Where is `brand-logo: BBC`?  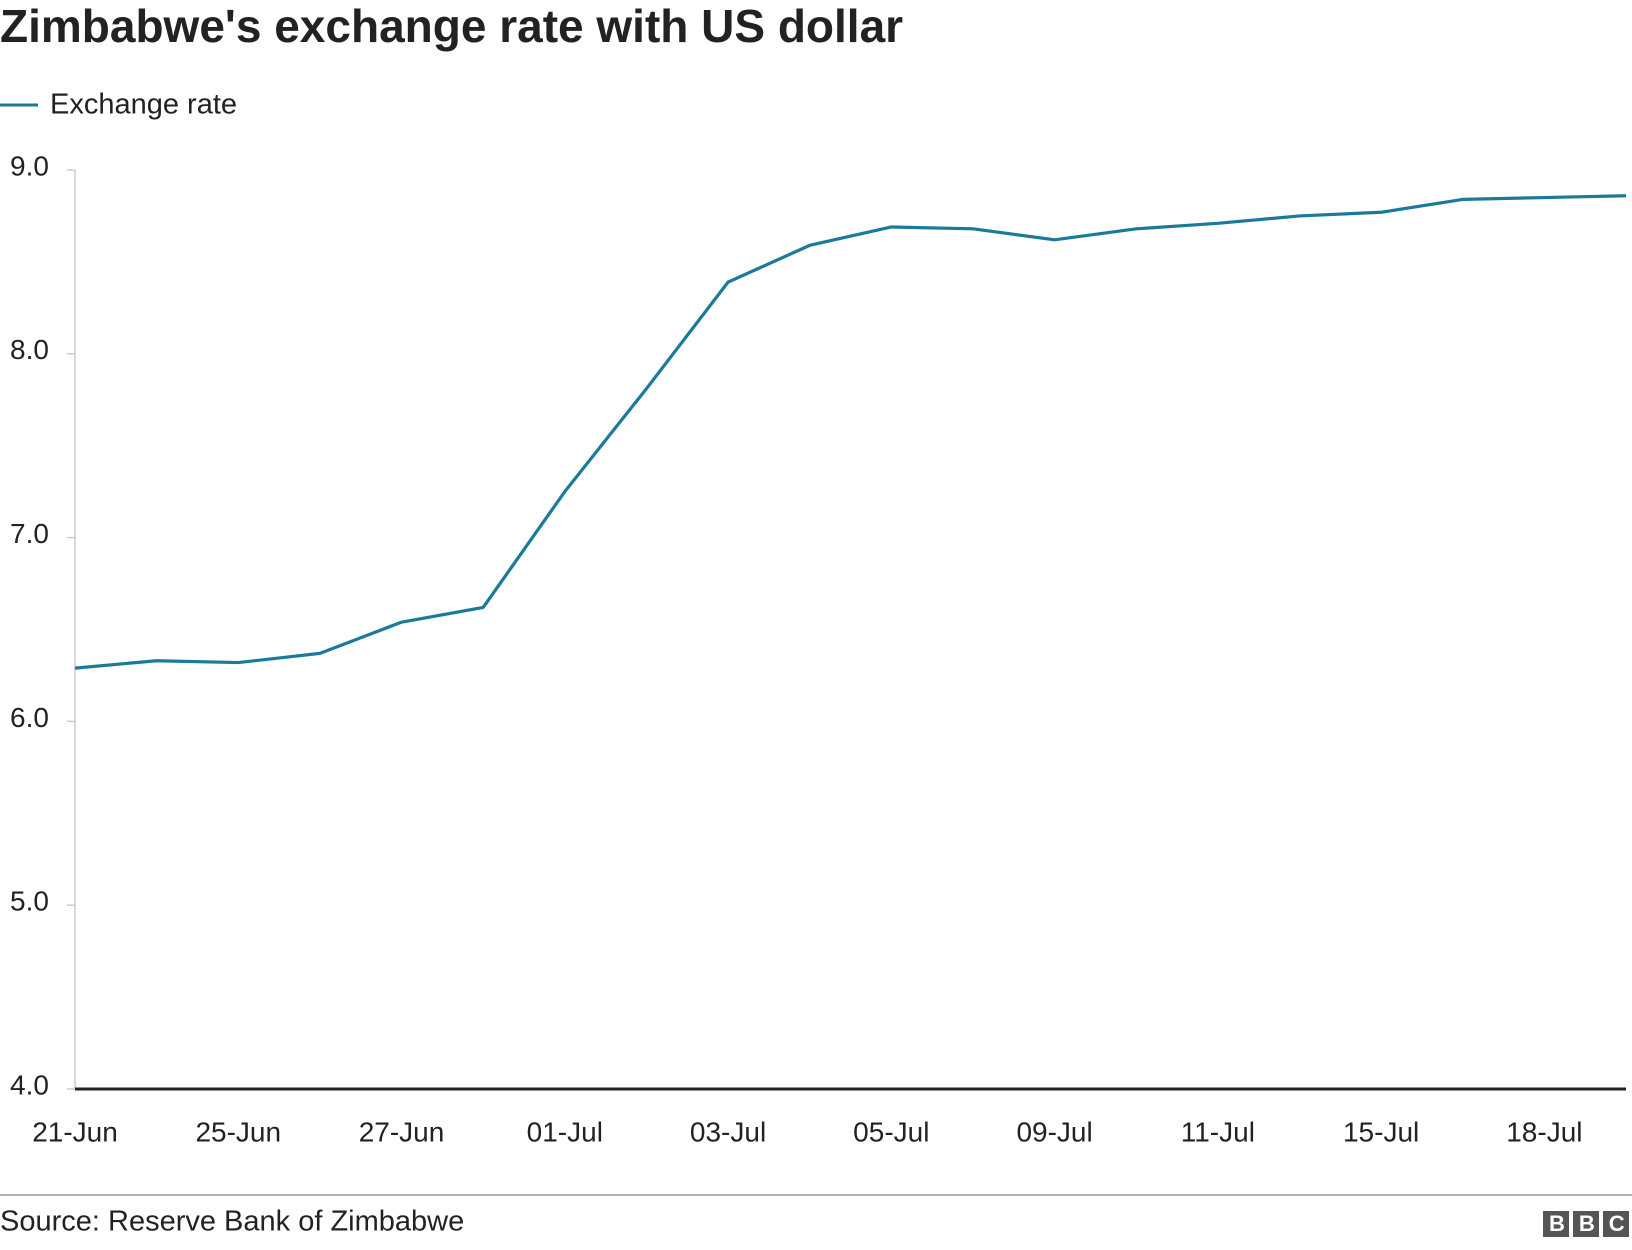 brand-logo: BBC is located at coordinates (1587, 1224).